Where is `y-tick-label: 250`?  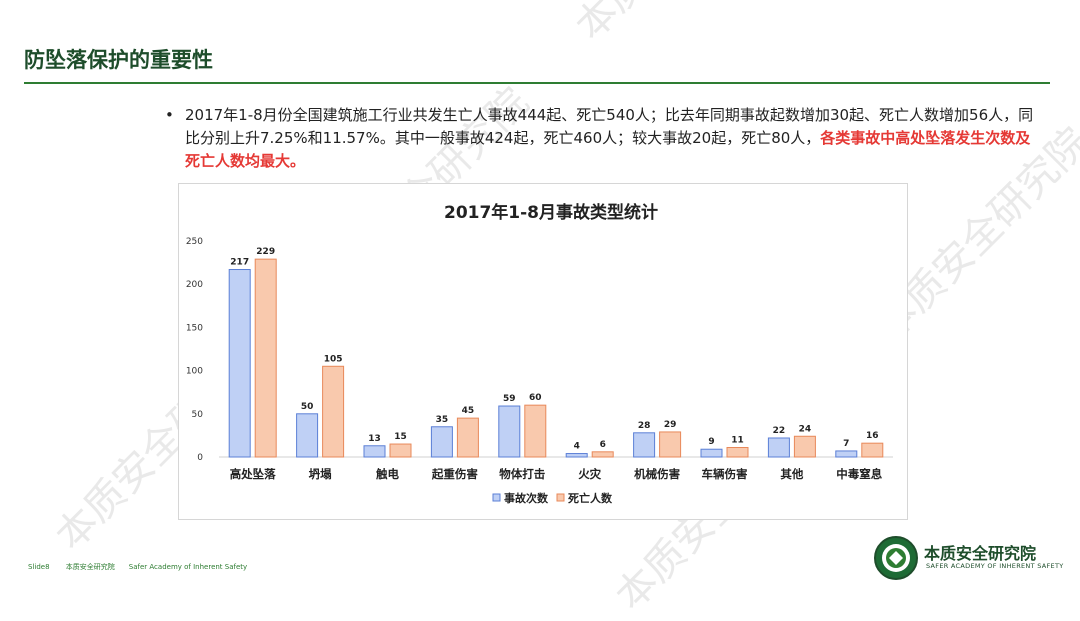 y-tick-label: 250 is located at coordinates (194, 242).